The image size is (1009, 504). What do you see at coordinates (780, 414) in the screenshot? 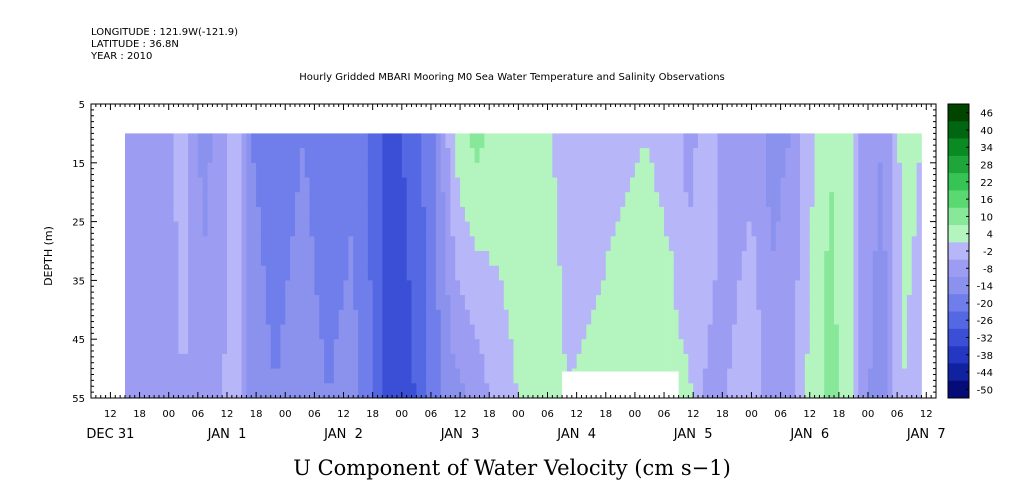
I see `x-tick-label: 06` at bounding box center [780, 414].